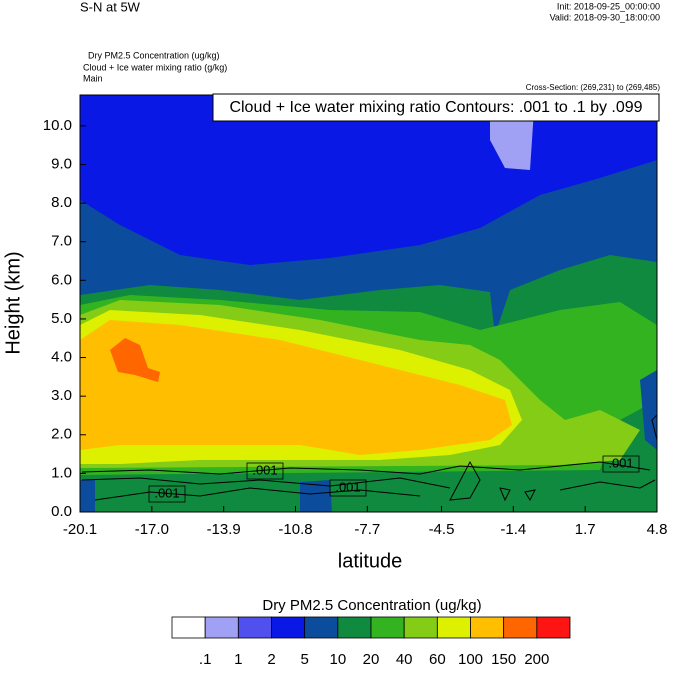  What do you see at coordinates (608, 6) in the screenshot?
I see `init-time: Init: 2018-09-25_00:00:00` at bounding box center [608, 6].